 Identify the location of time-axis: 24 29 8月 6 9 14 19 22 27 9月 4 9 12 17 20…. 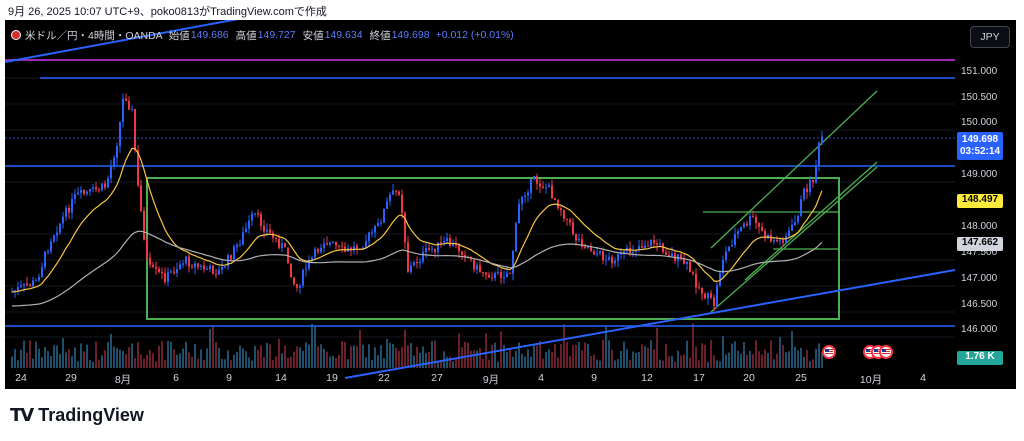
(480, 378).